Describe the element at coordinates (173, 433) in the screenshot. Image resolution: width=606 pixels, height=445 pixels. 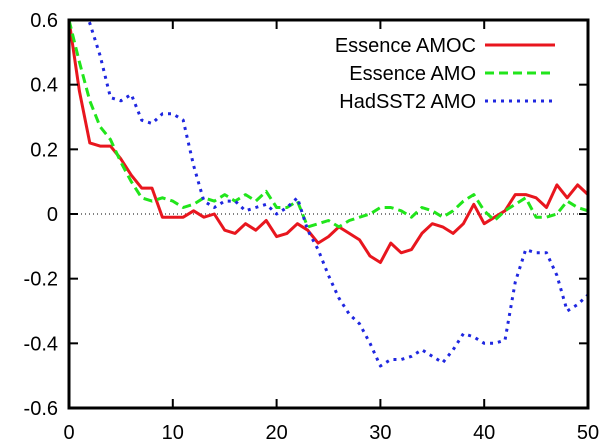
I see `x-tick-label: 10` at that location.